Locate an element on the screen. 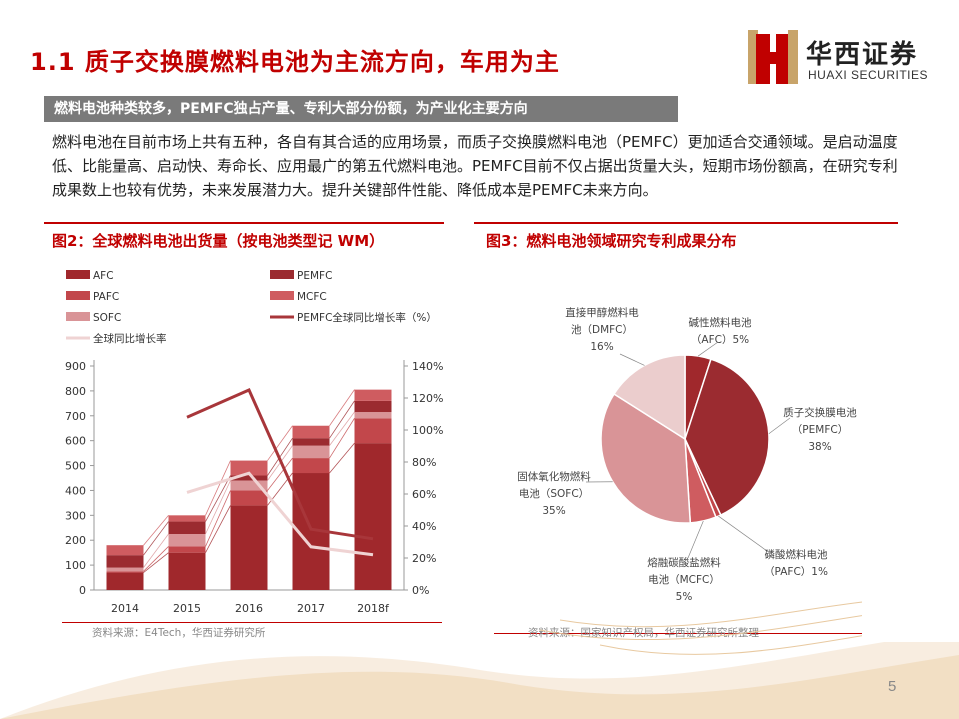 This screenshot has height=719, width=959. y2-tick-label: 120% is located at coordinates (427, 398).